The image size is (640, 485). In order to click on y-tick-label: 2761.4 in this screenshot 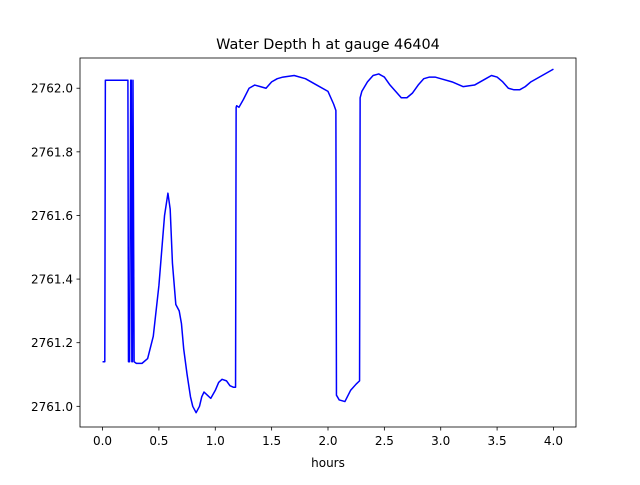, I will do `click(52, 280)`.